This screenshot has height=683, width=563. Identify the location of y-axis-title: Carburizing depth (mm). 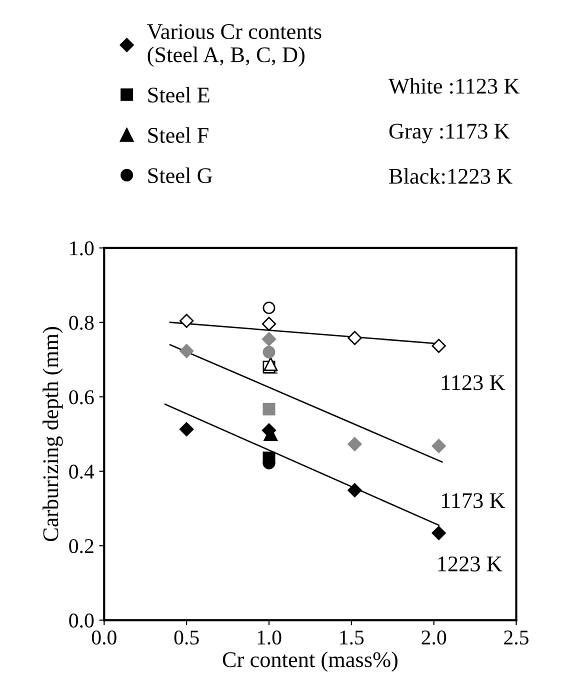
(52, 434).